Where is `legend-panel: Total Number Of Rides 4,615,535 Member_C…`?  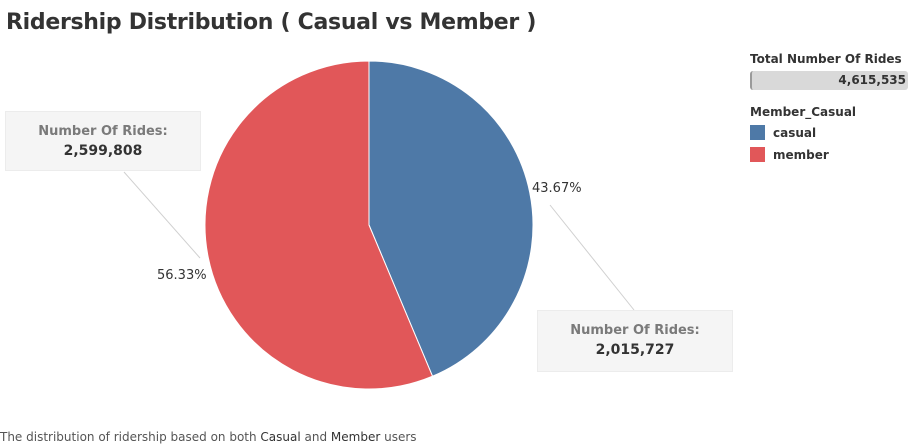
legend-panel: Total Number Of Rides 4,615,535 Member_C… is located at coordinates (830, 107).